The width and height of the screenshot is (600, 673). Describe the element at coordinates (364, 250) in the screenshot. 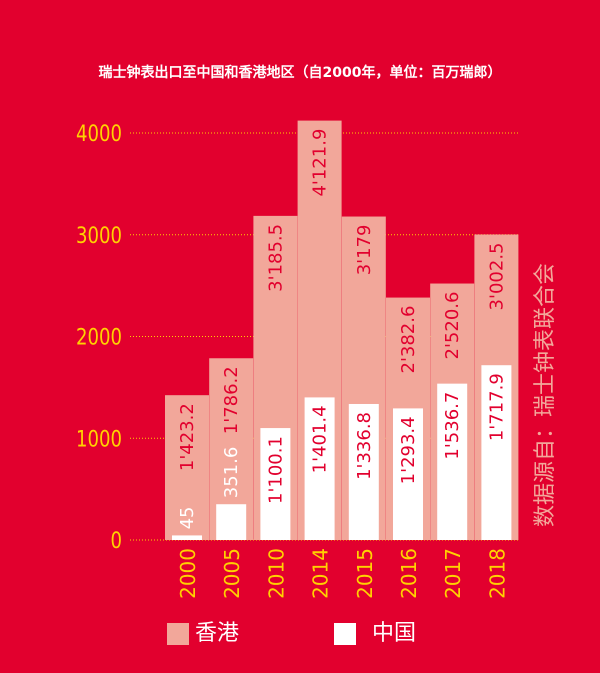

I see `bar-label-hongkong: 3'179` at that location.